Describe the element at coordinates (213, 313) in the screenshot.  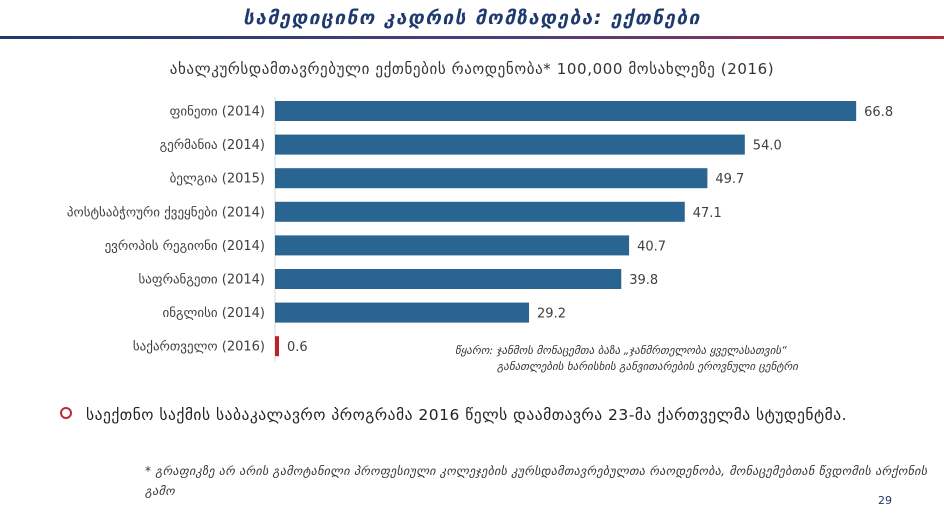
I see `category-label: ინგლისი (2014)` at that location.